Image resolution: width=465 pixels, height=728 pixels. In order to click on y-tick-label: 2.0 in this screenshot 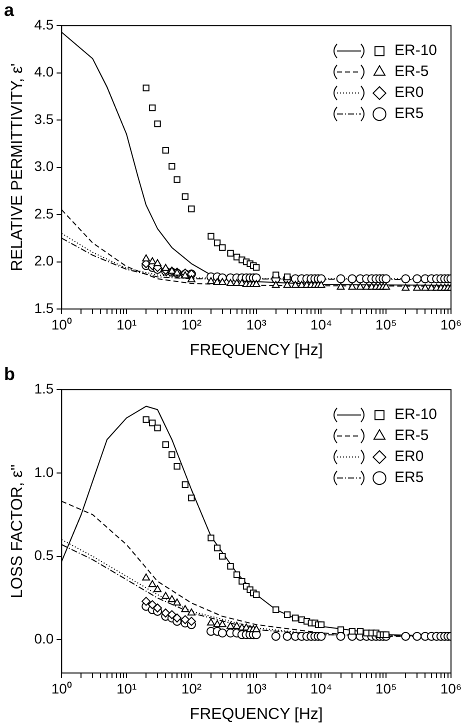, I will do `click(44, 260)`.